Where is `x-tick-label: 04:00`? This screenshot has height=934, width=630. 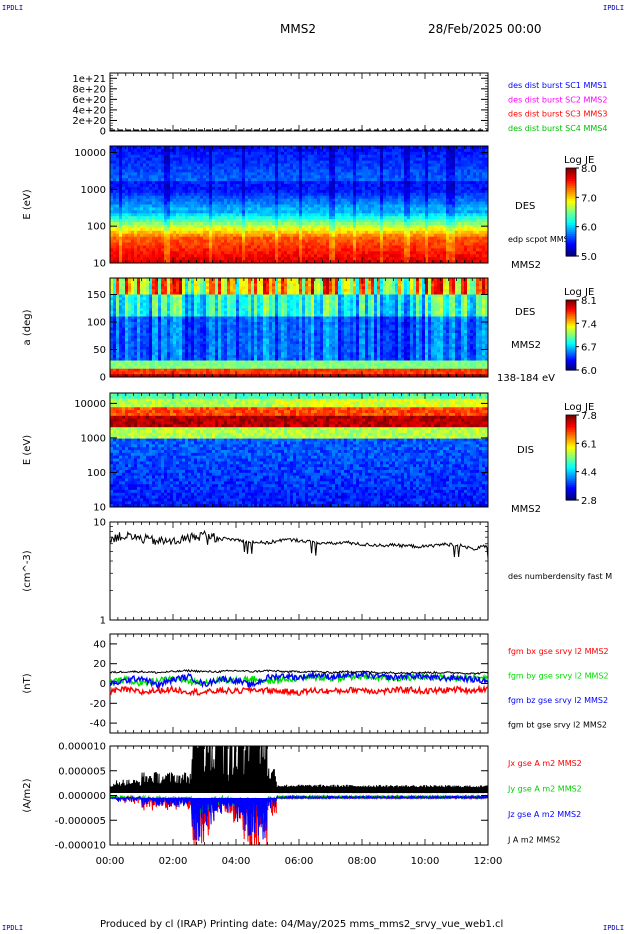 x-tick-label: 04:00 is located at coordinates (236, 861).